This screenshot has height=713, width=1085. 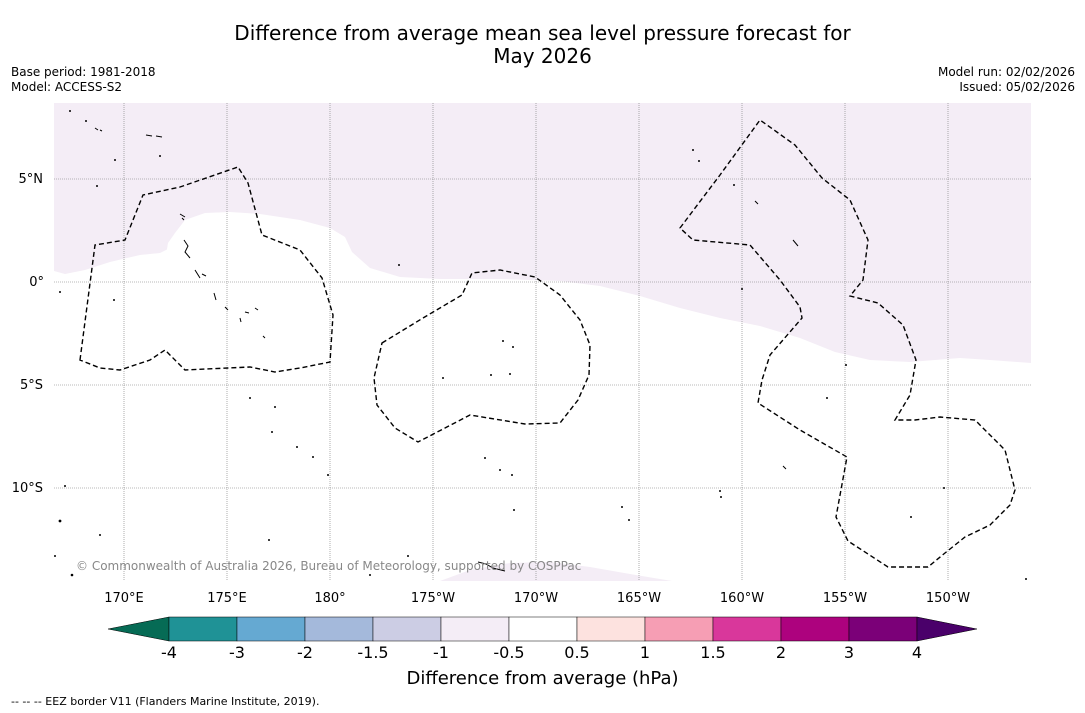 I want to click on colorbar-tick: -0.5, so click(x=509, y=652).